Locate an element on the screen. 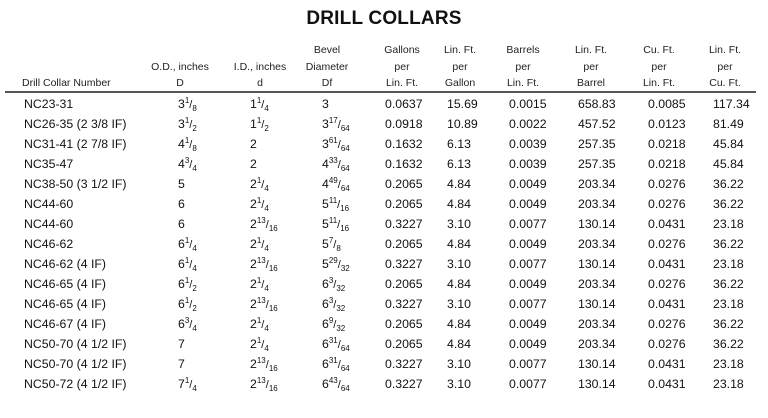 Image resolution: width=768 pixels, height=418 pixels. cell-od: 43/4 is located at coordinates (187, 164).